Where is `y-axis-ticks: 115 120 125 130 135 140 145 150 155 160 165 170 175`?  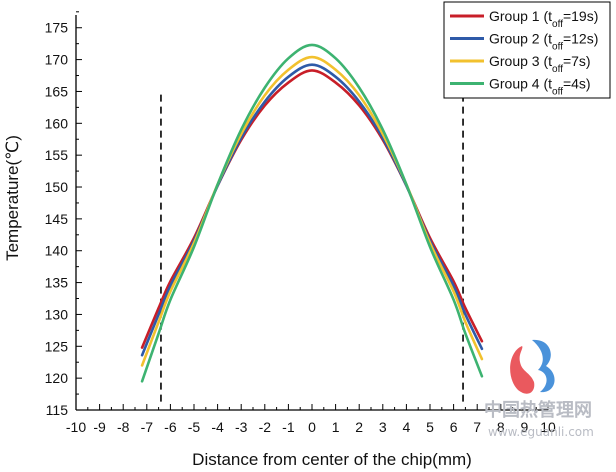 y-axis-ticks: 115 120 125 130 135 140 145 150 155 160 165 170 175 is located at coordinates (63, 214).